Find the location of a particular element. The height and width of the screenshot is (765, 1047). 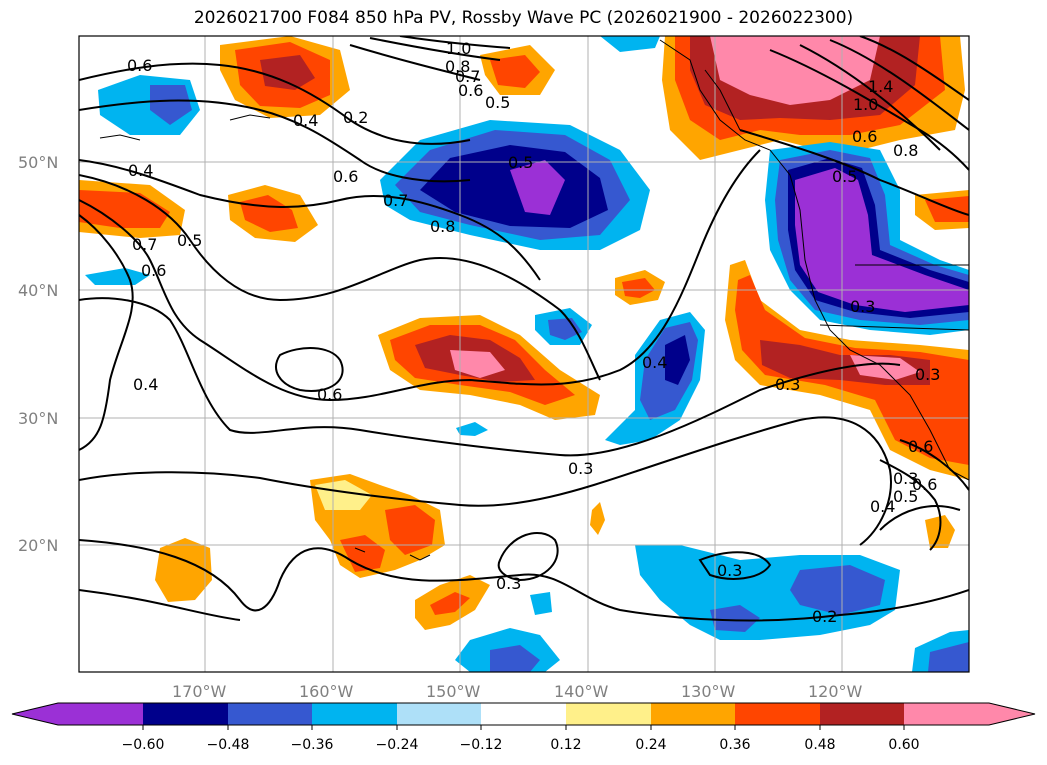

lat-label-30n: 30°N is located at coordinates (38, 418).